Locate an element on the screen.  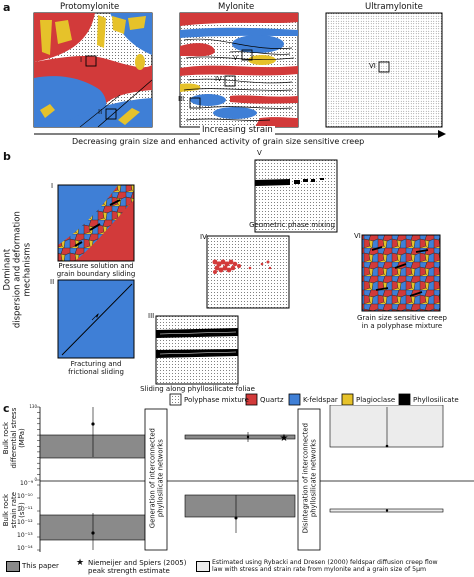
rate-bar-mylonite is located at coordinates (240, 506).